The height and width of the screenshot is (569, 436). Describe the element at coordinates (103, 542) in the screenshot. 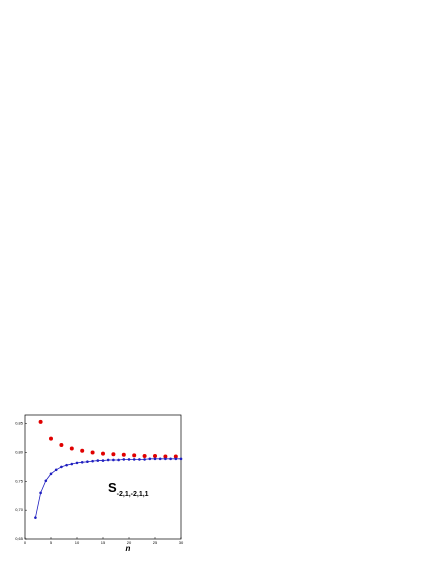

I see `x-tick-label: 15` at that location.